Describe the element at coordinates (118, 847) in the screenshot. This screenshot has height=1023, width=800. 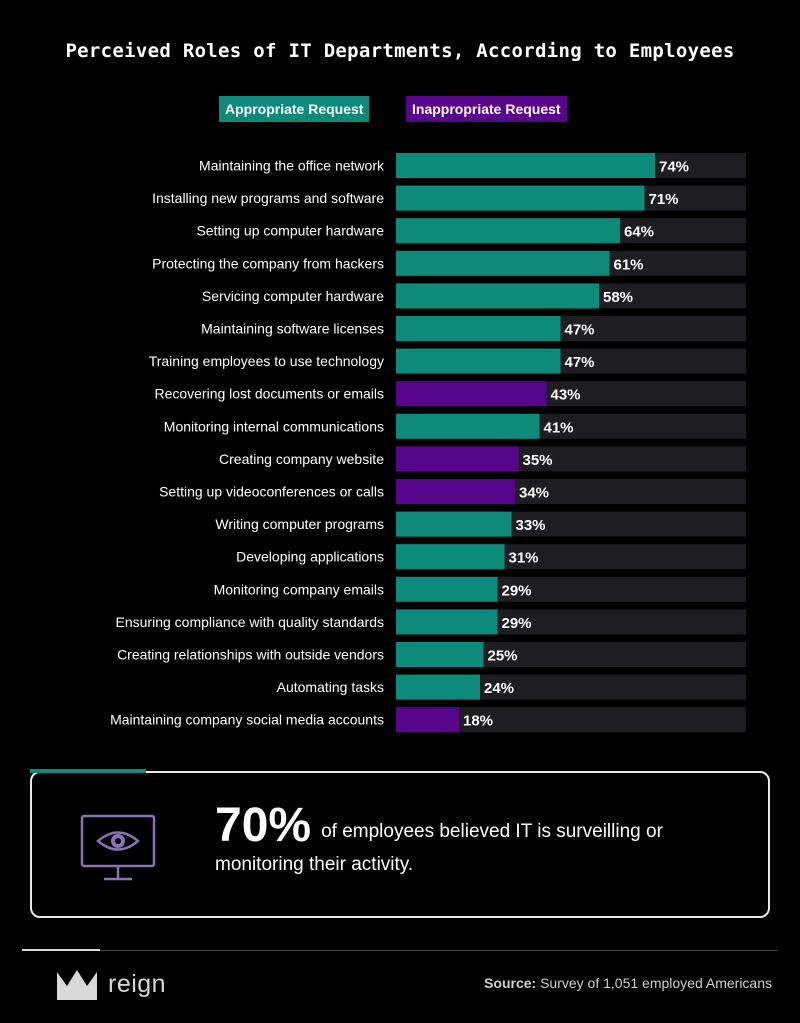
I see `monitor-eye-icon` at that location.